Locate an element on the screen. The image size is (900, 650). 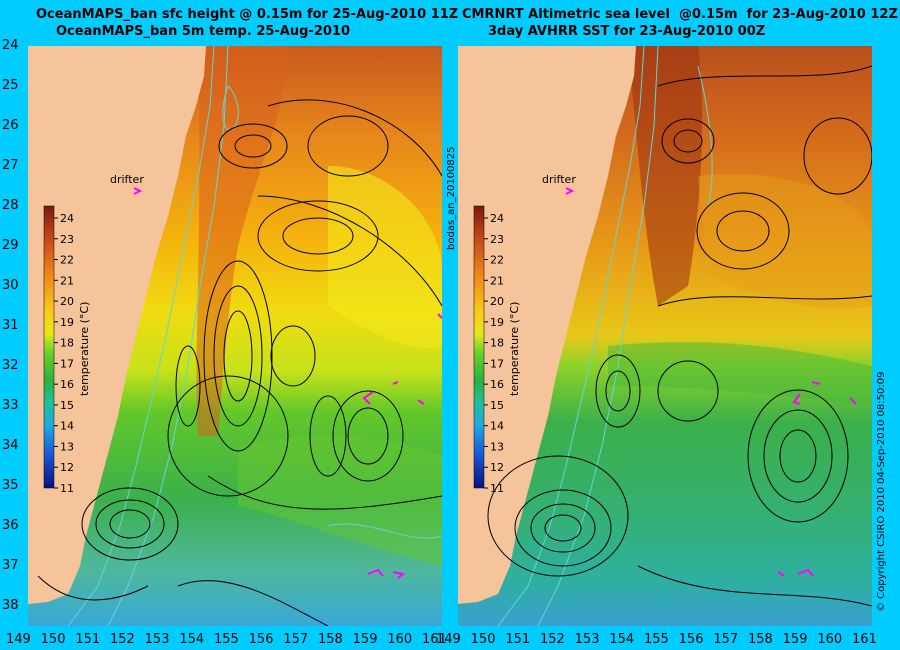
latitude-tick-label: 26 is located at coordinates (10, 125).